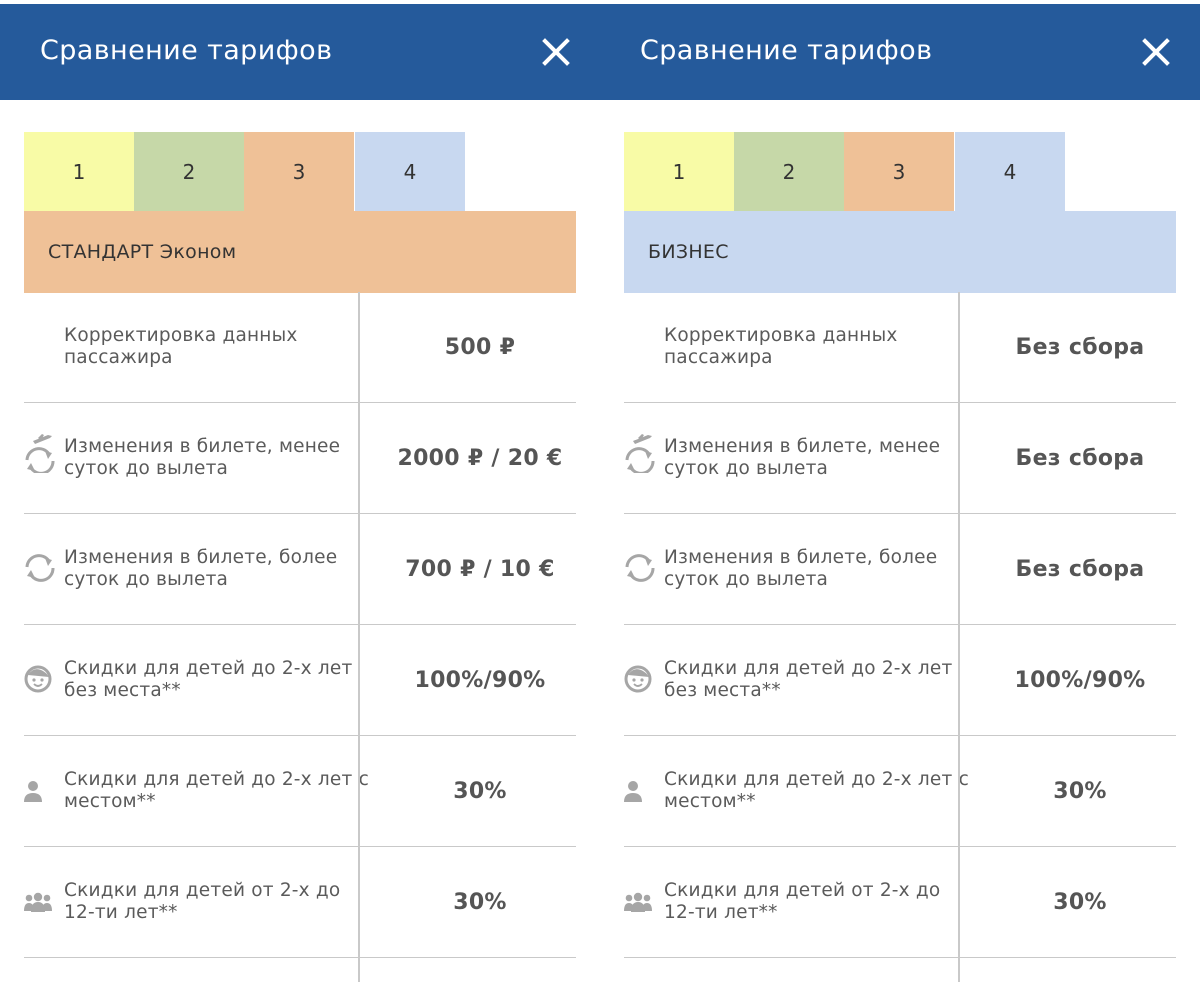 Image resolution: width=1200 pixels, height=1001 pixels. Describe the element at coordinates (300, 252) in the screenshot. I see `fare-name-band: СТАНДАРТ Эконом` at that location.